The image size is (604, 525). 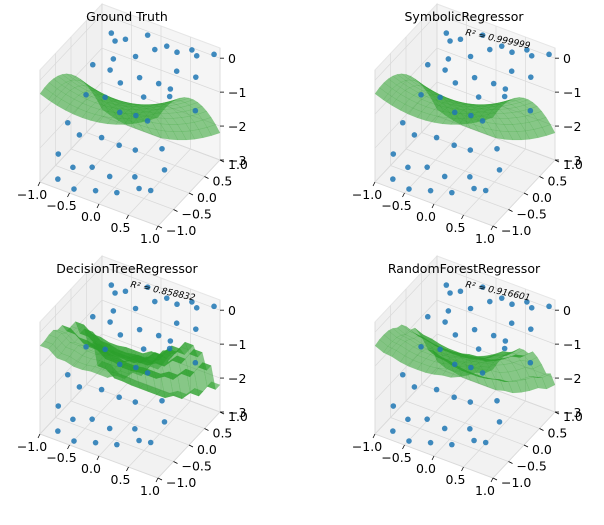 What do you see at coordinates (127, 16) in the screenshot?
I see `subplot-title: Ground Truth` at bounding box center [127, 16].